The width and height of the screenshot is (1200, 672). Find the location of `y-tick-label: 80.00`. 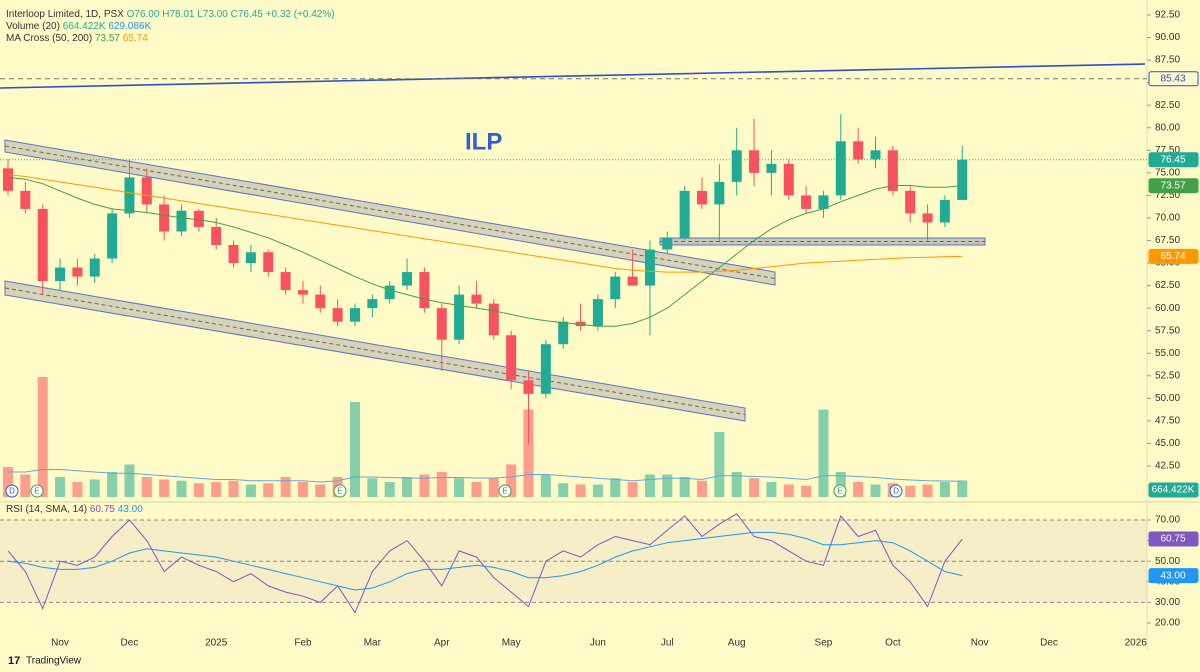

y-tick-label: 80.00 is located at coordinates (1167, 127).